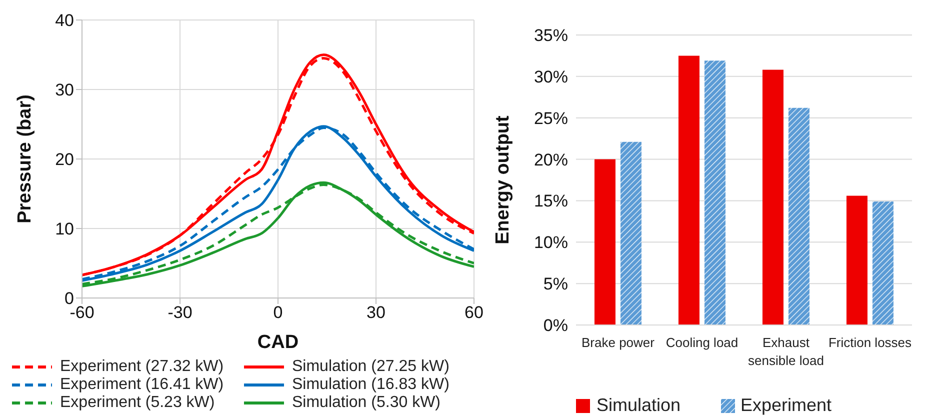 The width and height of the screenshot is (932, 420). Describe the element at coordinates (142, 385) in the screenshot. I see `legend-label: Experiment (16.41 kW)` at that location.